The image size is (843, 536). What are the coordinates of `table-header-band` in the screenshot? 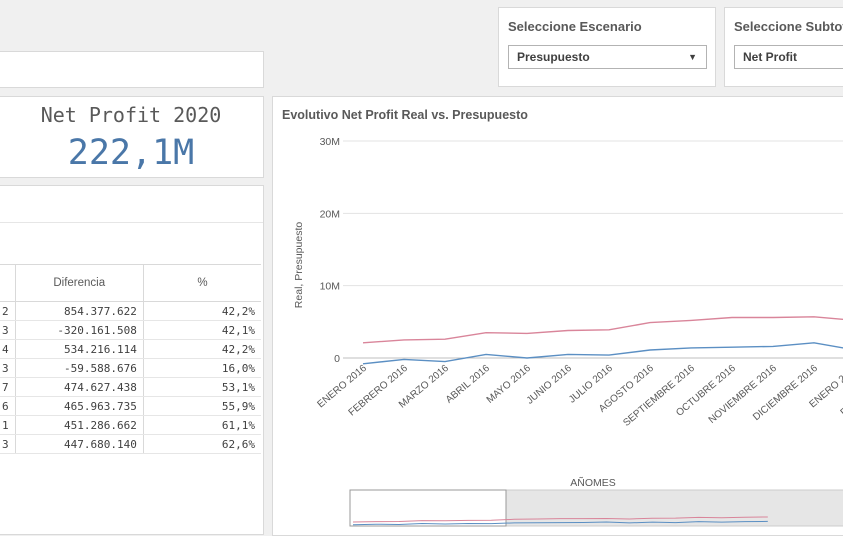 It's located at (131, 222).